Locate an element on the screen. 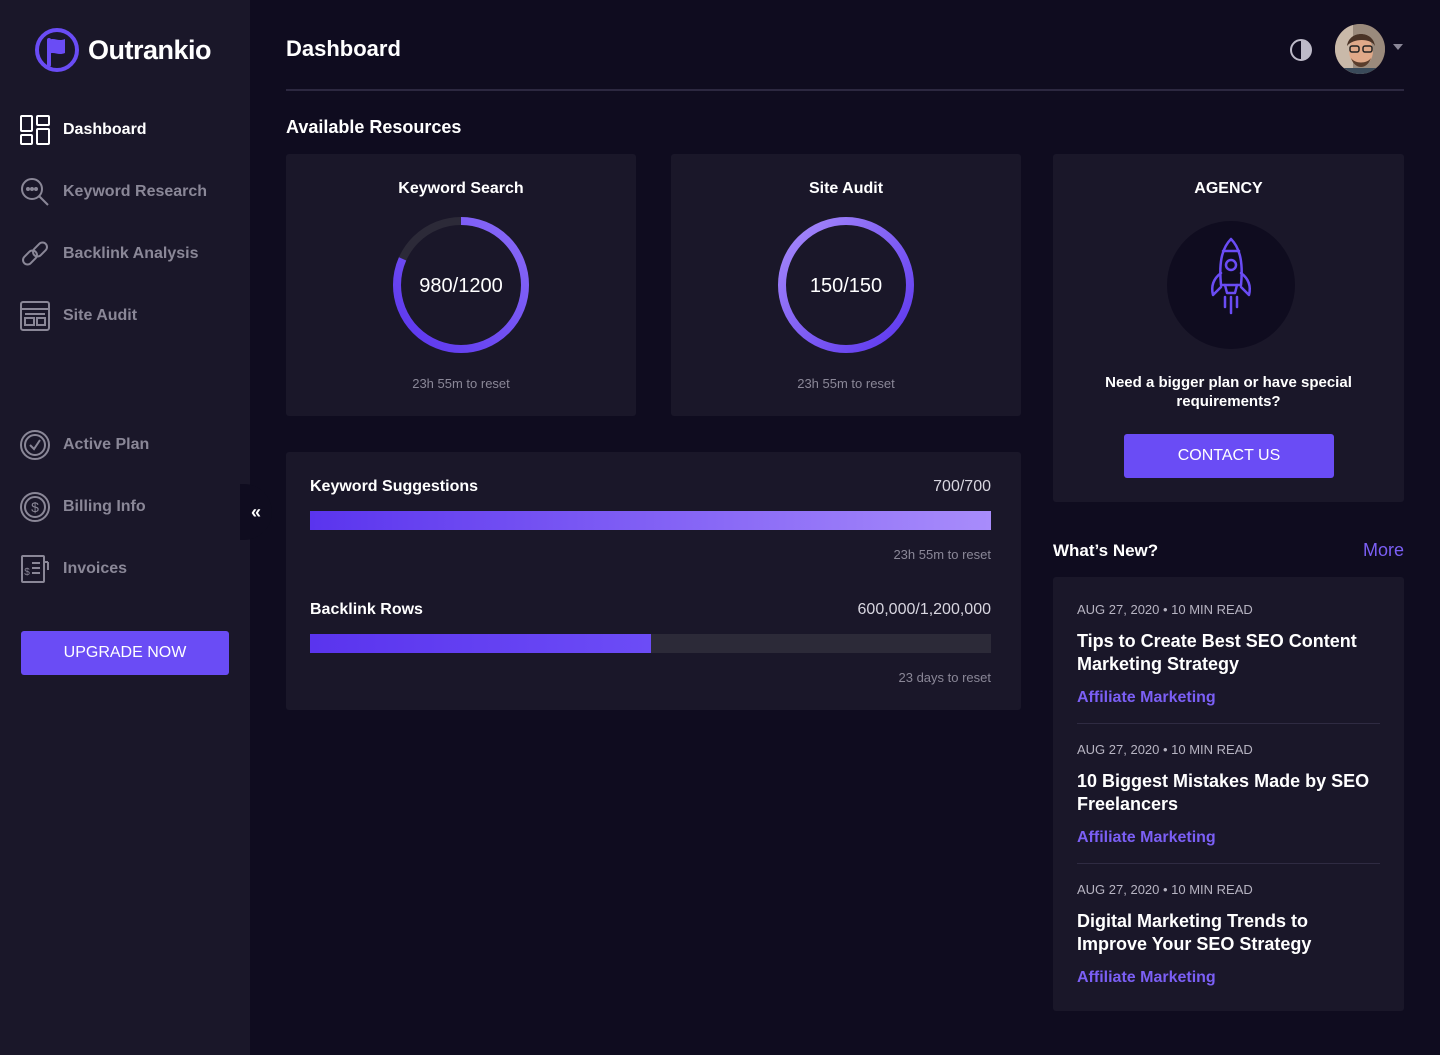  whats-new-heading: What’s New? is located at coordinates (1106, 550).